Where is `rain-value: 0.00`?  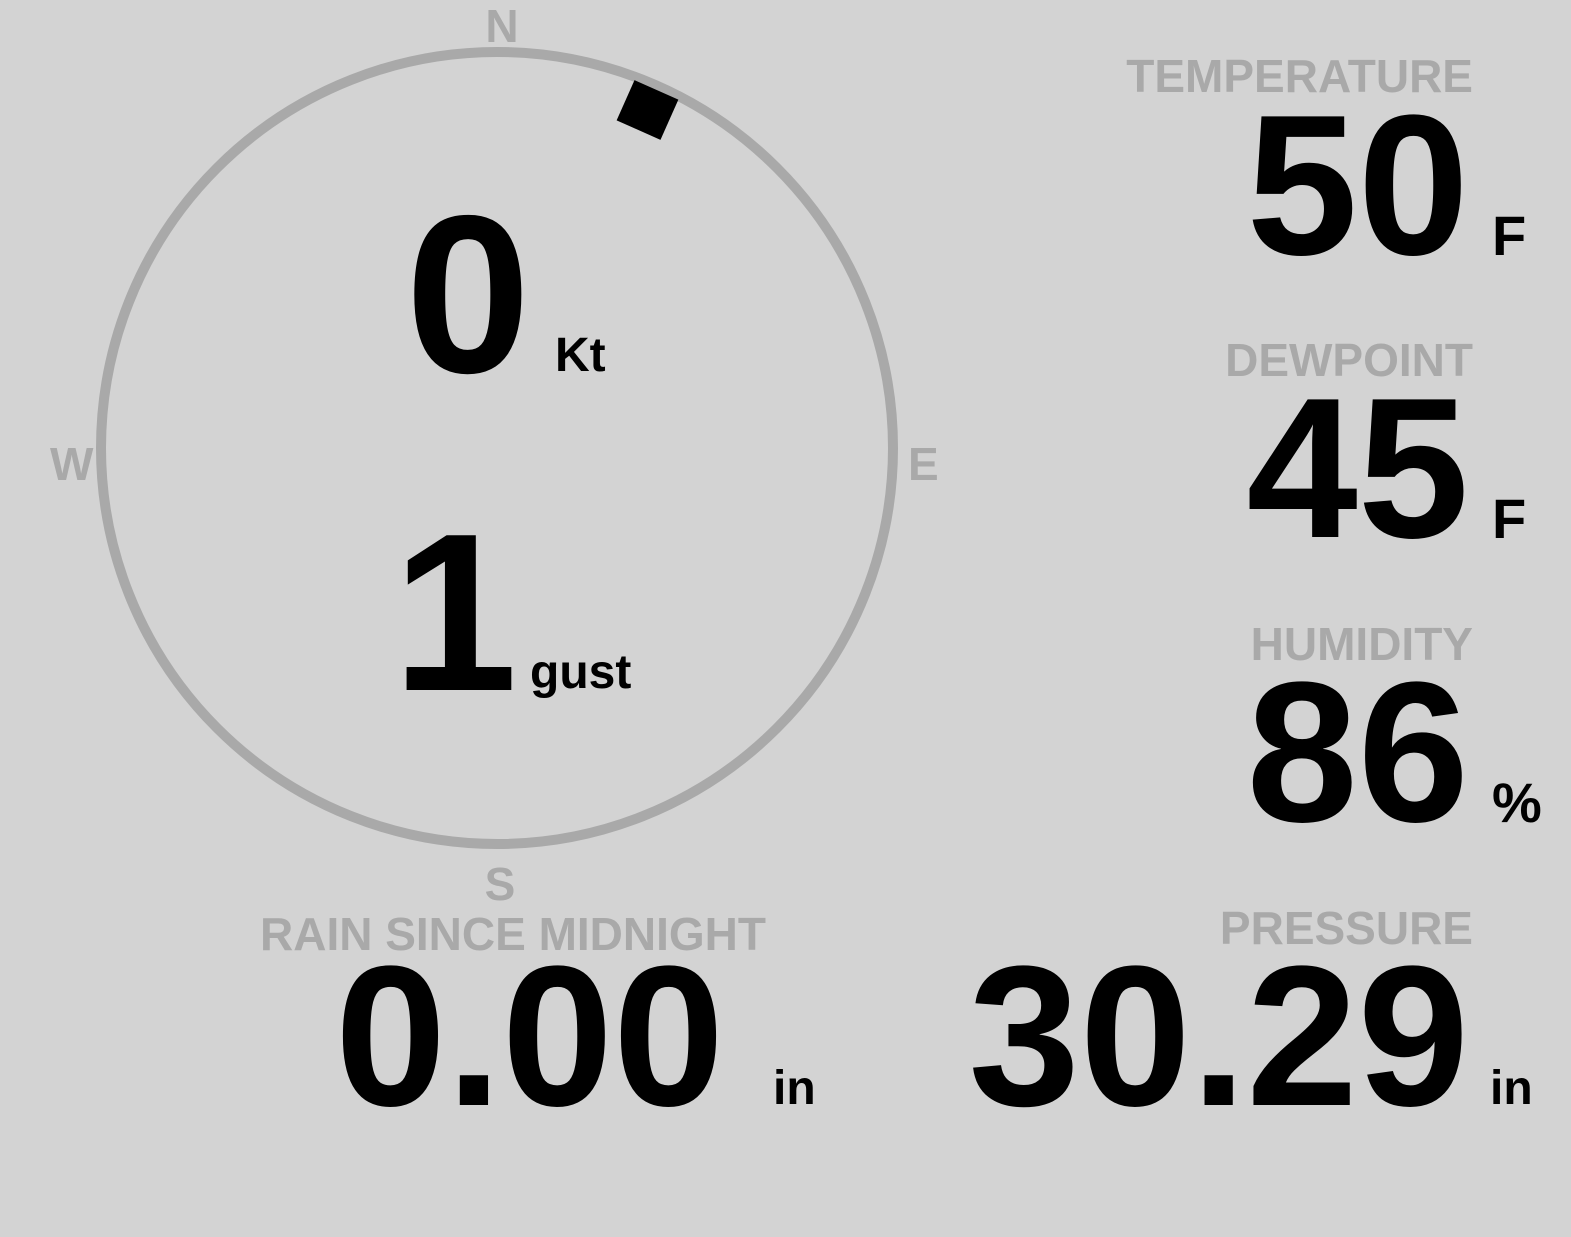 rain-value: 0.00 is located at coordinates (530, 1036).